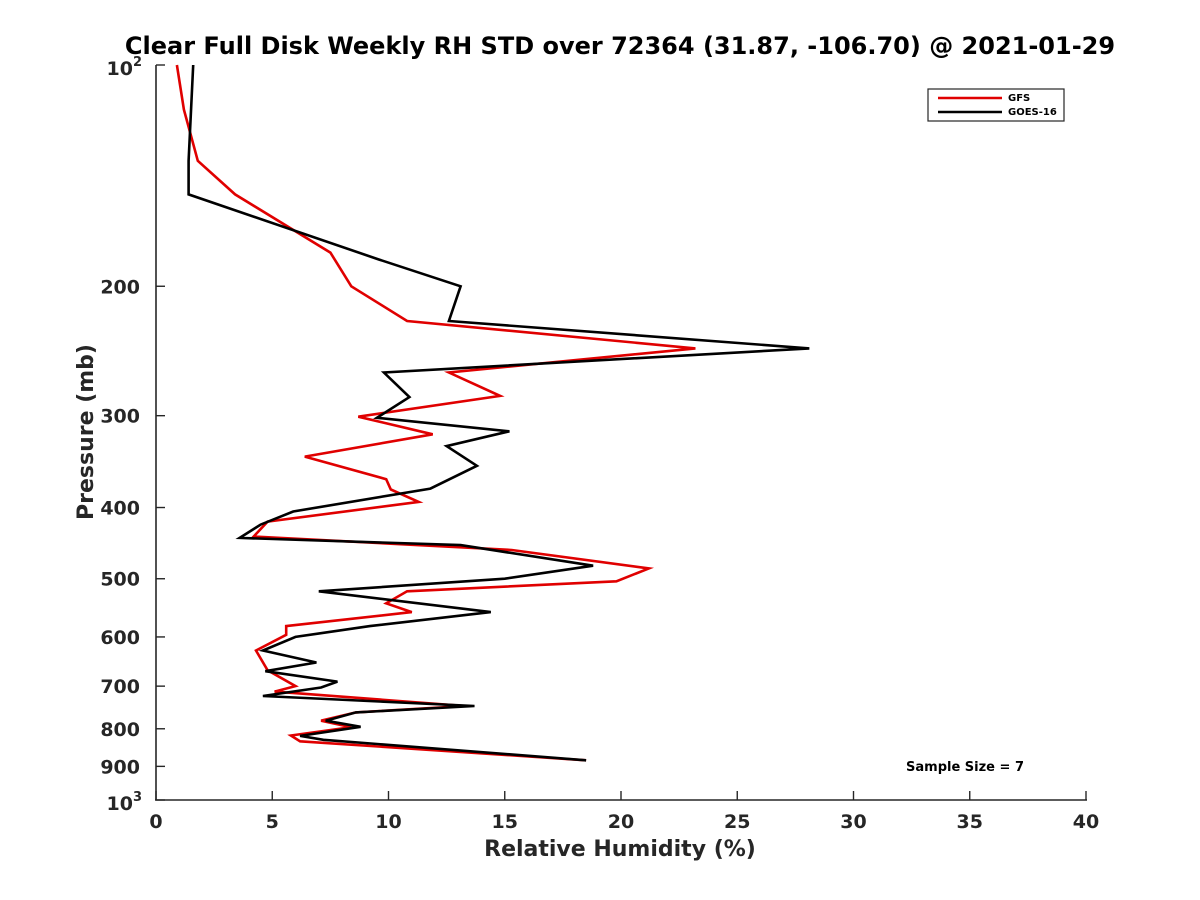 This screenshot has width=1200, height=900. What do you see at coordinates (120, 509) in the screenshot?
I see `y-tick-label: 400` at bounding box center [120, 509].